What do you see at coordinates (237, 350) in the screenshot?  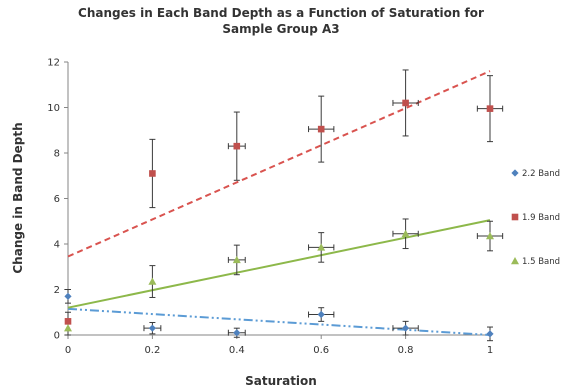 I see `x-tick-label: 0.4` at bounding box center [237, 350].